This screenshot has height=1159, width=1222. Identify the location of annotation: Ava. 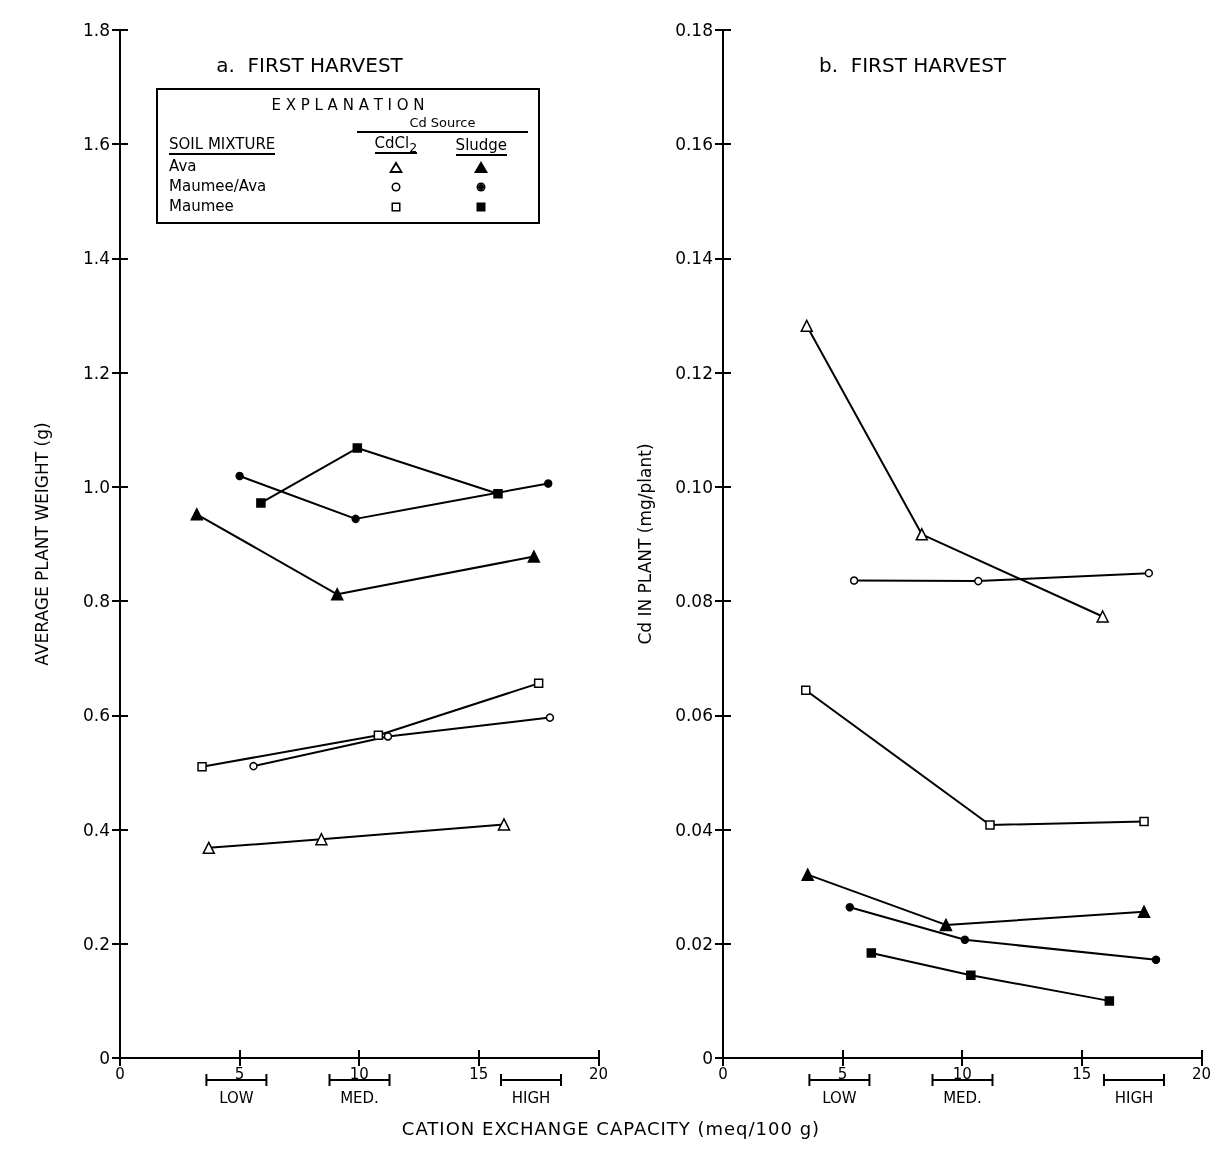
(183, 166).